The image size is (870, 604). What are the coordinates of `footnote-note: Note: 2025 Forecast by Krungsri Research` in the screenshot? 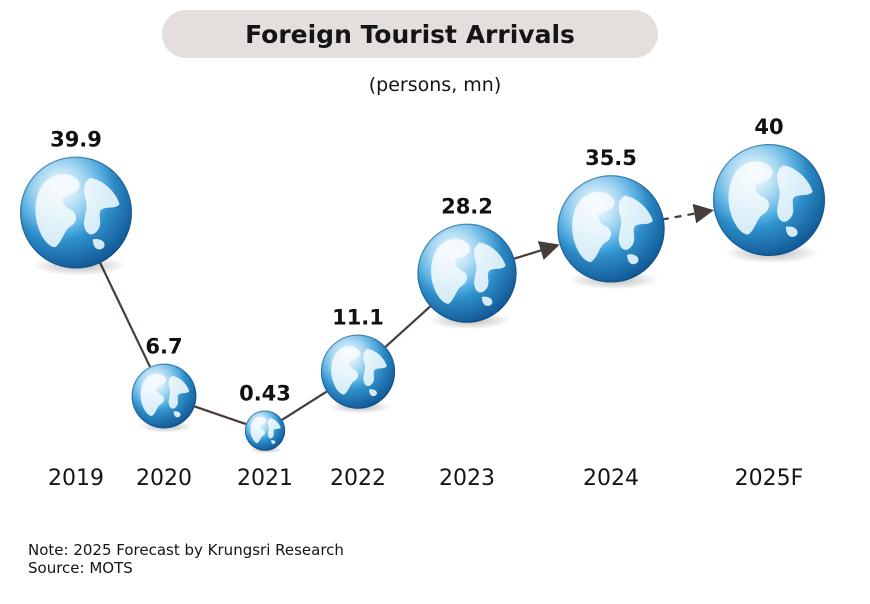 It's located at (186, 550).